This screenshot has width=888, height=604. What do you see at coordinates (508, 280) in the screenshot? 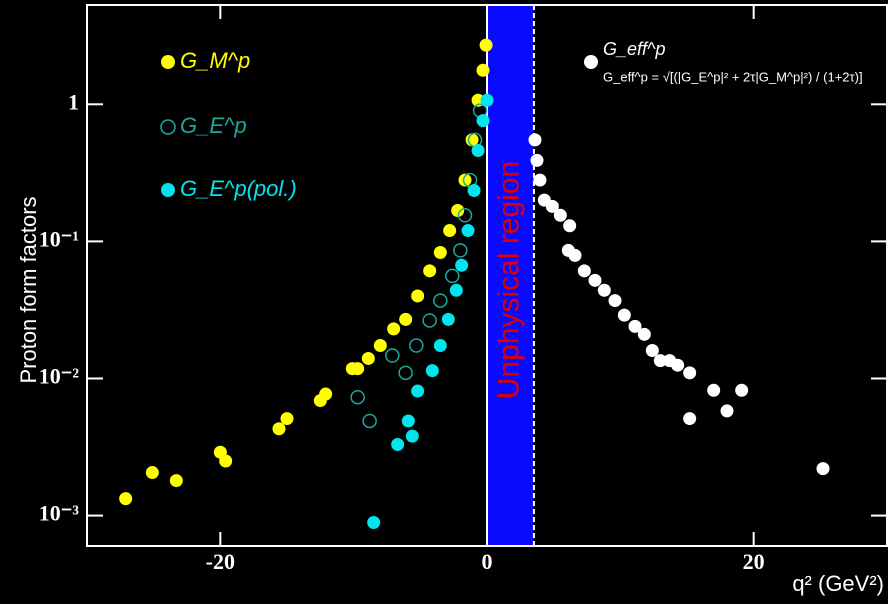
I see `band-annotation: Unphysical region` at bounding box center [508, 280].